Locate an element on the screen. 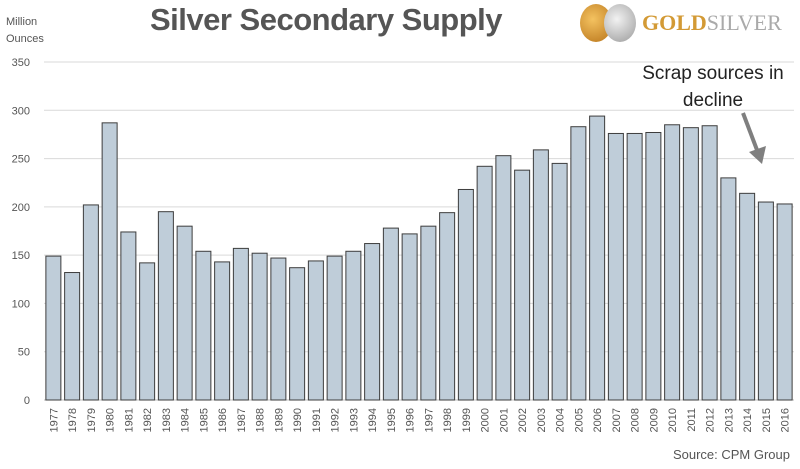  x-tick-label: 1977 is located at coordinates (54, 420).